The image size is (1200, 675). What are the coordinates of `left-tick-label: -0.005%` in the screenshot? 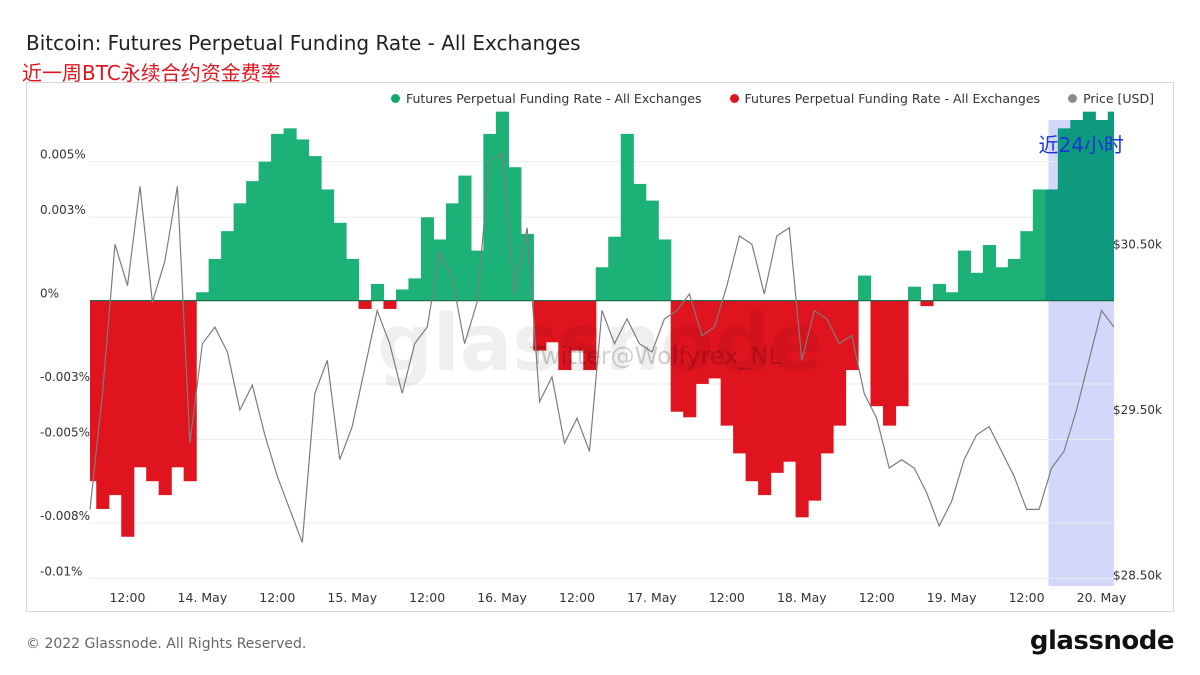 It's located at (65, 433).